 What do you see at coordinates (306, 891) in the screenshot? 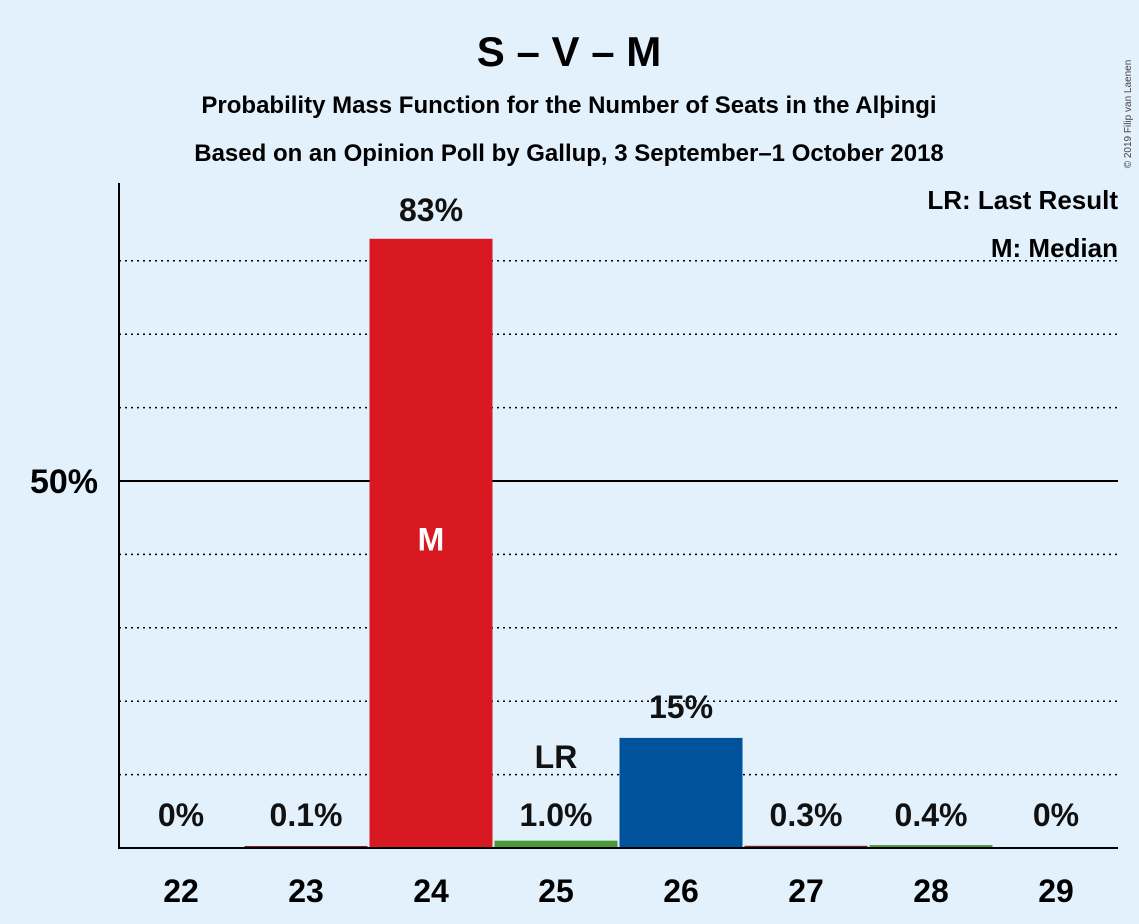
I see `x-tick-label-23: 23` at bounding box center [306, 891].